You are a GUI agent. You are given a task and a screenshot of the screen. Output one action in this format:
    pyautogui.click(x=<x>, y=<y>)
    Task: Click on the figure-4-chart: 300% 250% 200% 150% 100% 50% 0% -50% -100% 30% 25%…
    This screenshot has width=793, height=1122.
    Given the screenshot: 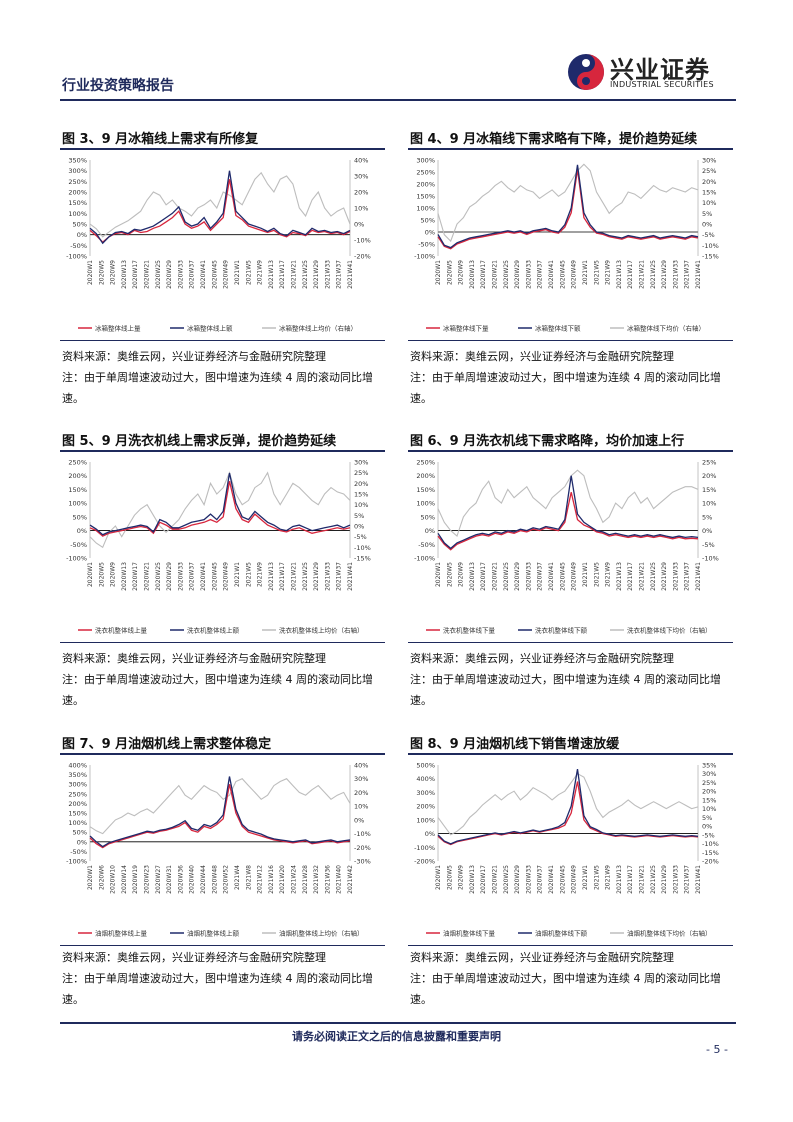 What is the action you would take?
    pyautogui.click(x=570, y=244)
    